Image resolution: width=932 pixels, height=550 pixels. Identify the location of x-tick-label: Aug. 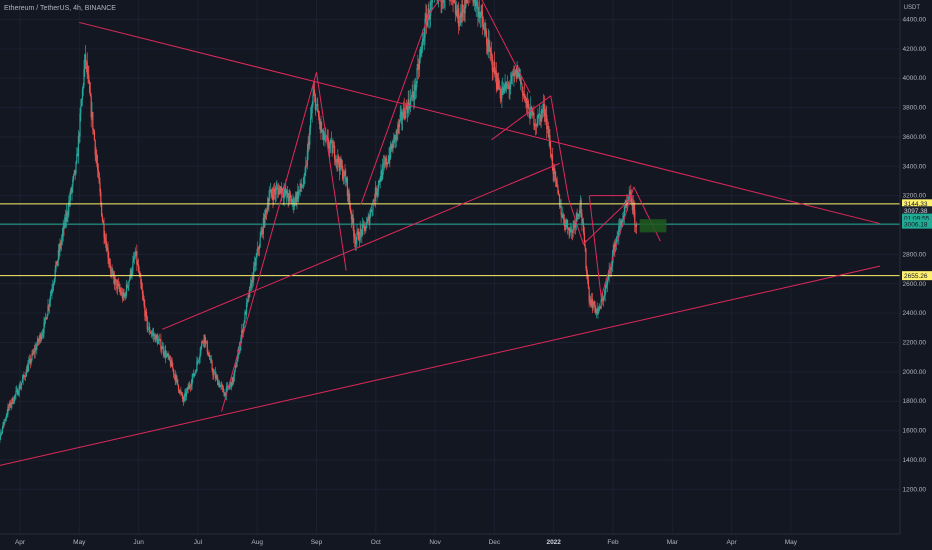
(257, 542).